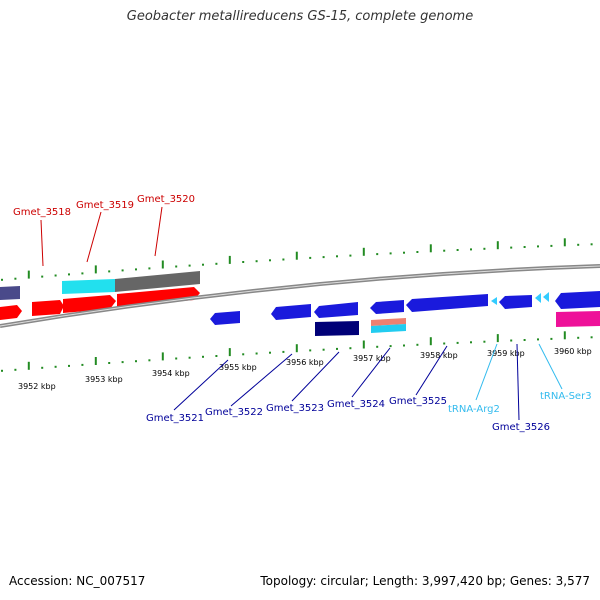 This screenshot has width=600, height=600. I want to click on label-gmet-3525: Gmet_3525, so click(418, 401).